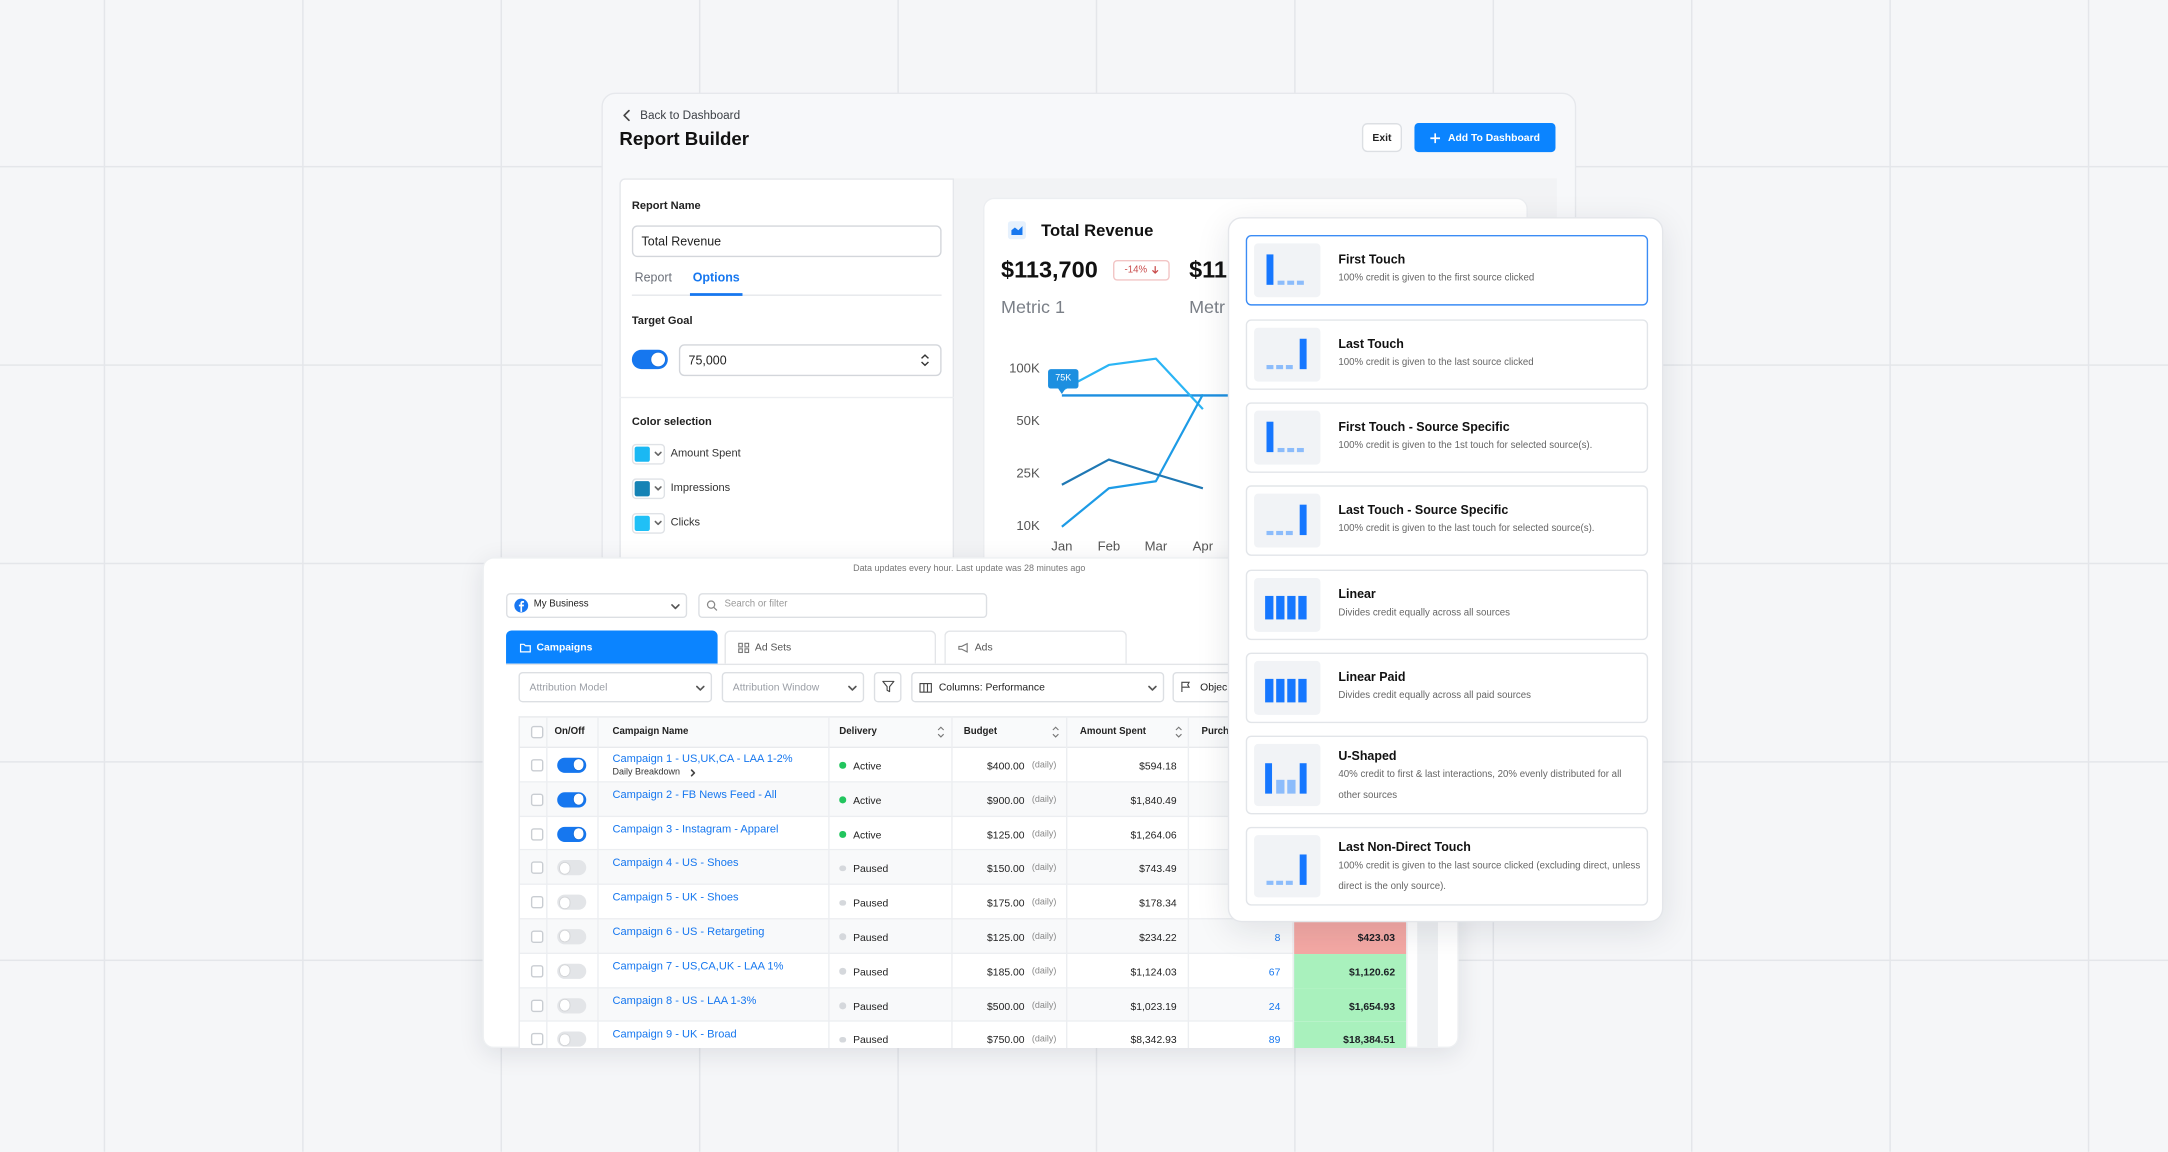 This screenshot has width=2168, height=1152. Describe the element at coordinates (1006, 971) in the screenshot. I see `budget-amount: $185.00` at that location.